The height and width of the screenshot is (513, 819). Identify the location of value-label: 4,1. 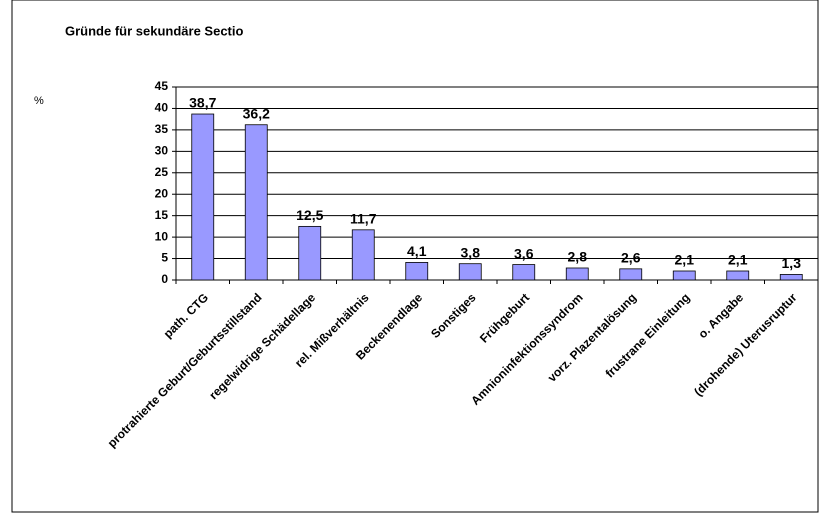
(417, 251).